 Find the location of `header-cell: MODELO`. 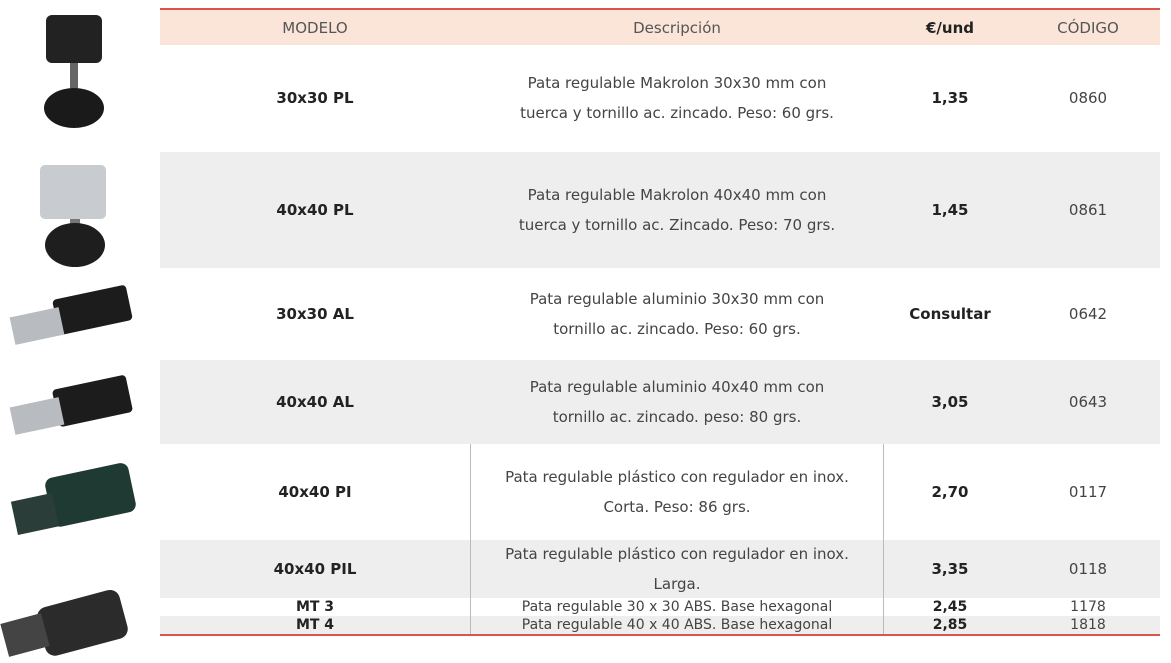

header-cell: MODELO is located at coordinates (315, 27).